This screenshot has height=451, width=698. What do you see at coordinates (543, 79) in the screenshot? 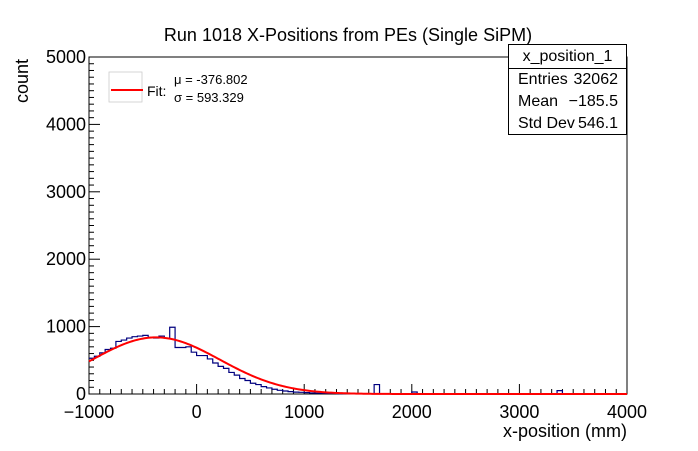
I see `stats-entries-label: Entries` at bounding box center [543, 79].